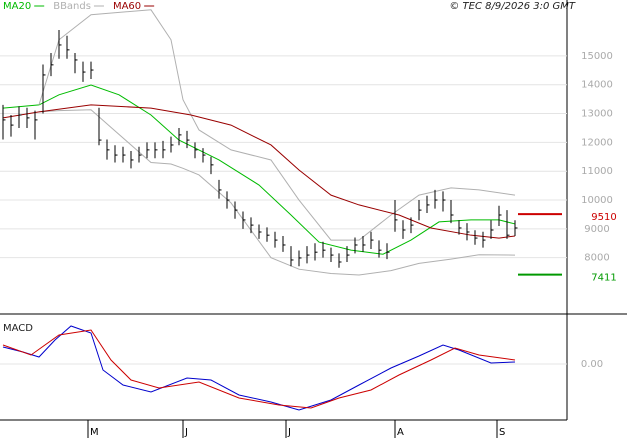  Describe the element at coordinates (17, 6) in the screenshot. I see `legend-label: MA20` at that location.